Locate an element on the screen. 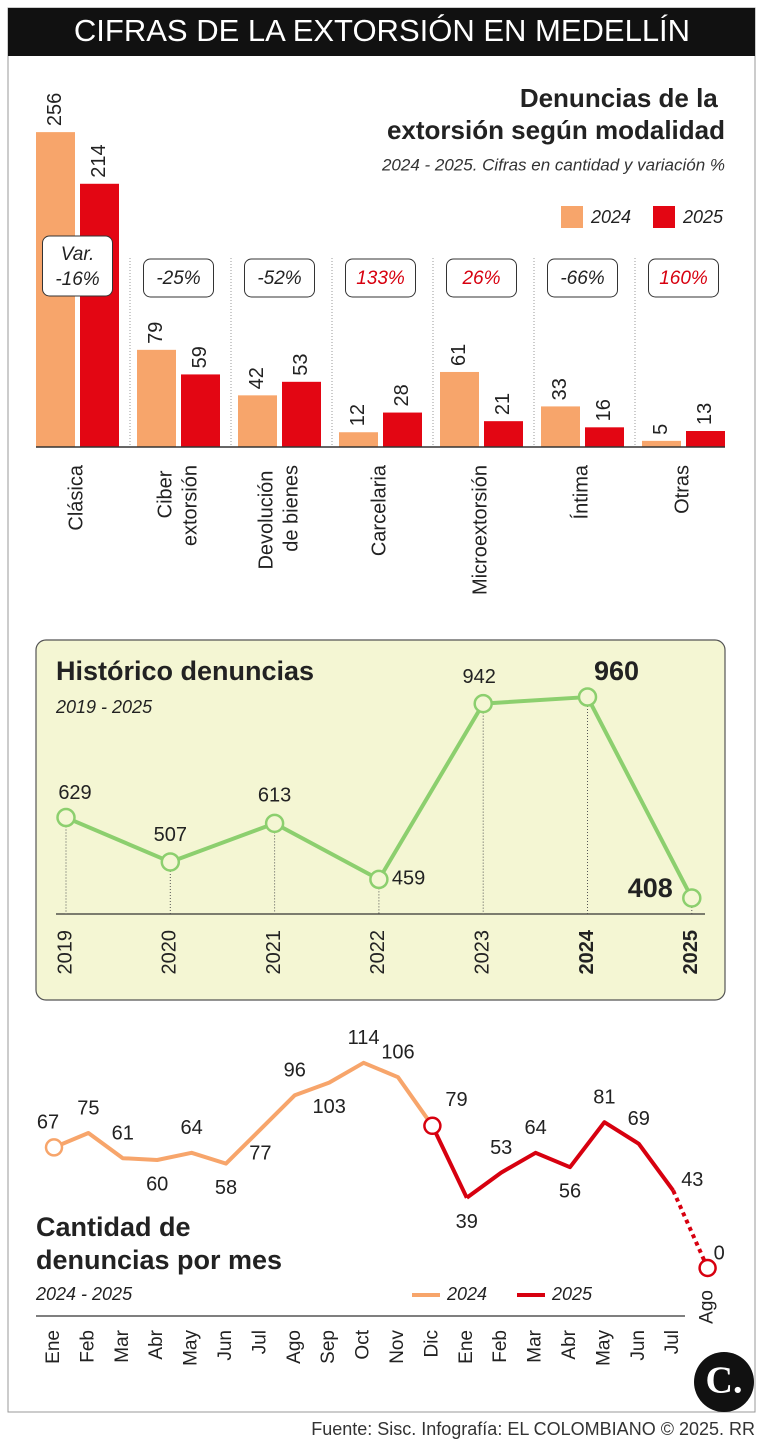 This screenshot has height=1448, width=764. x-tick-label: Ago is located at coordinates (294, 1347).